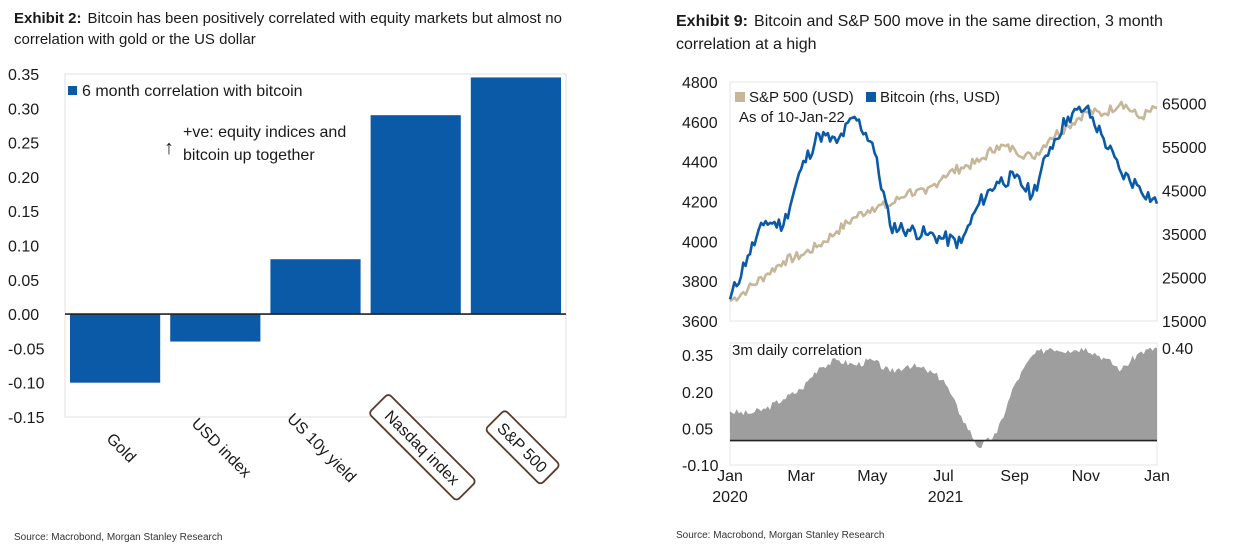  Describe the element at coordinates (940, 97) in the screenshot. I see `legend-bitcoin-label: Bitcoin (rhs, USD)` at that location.